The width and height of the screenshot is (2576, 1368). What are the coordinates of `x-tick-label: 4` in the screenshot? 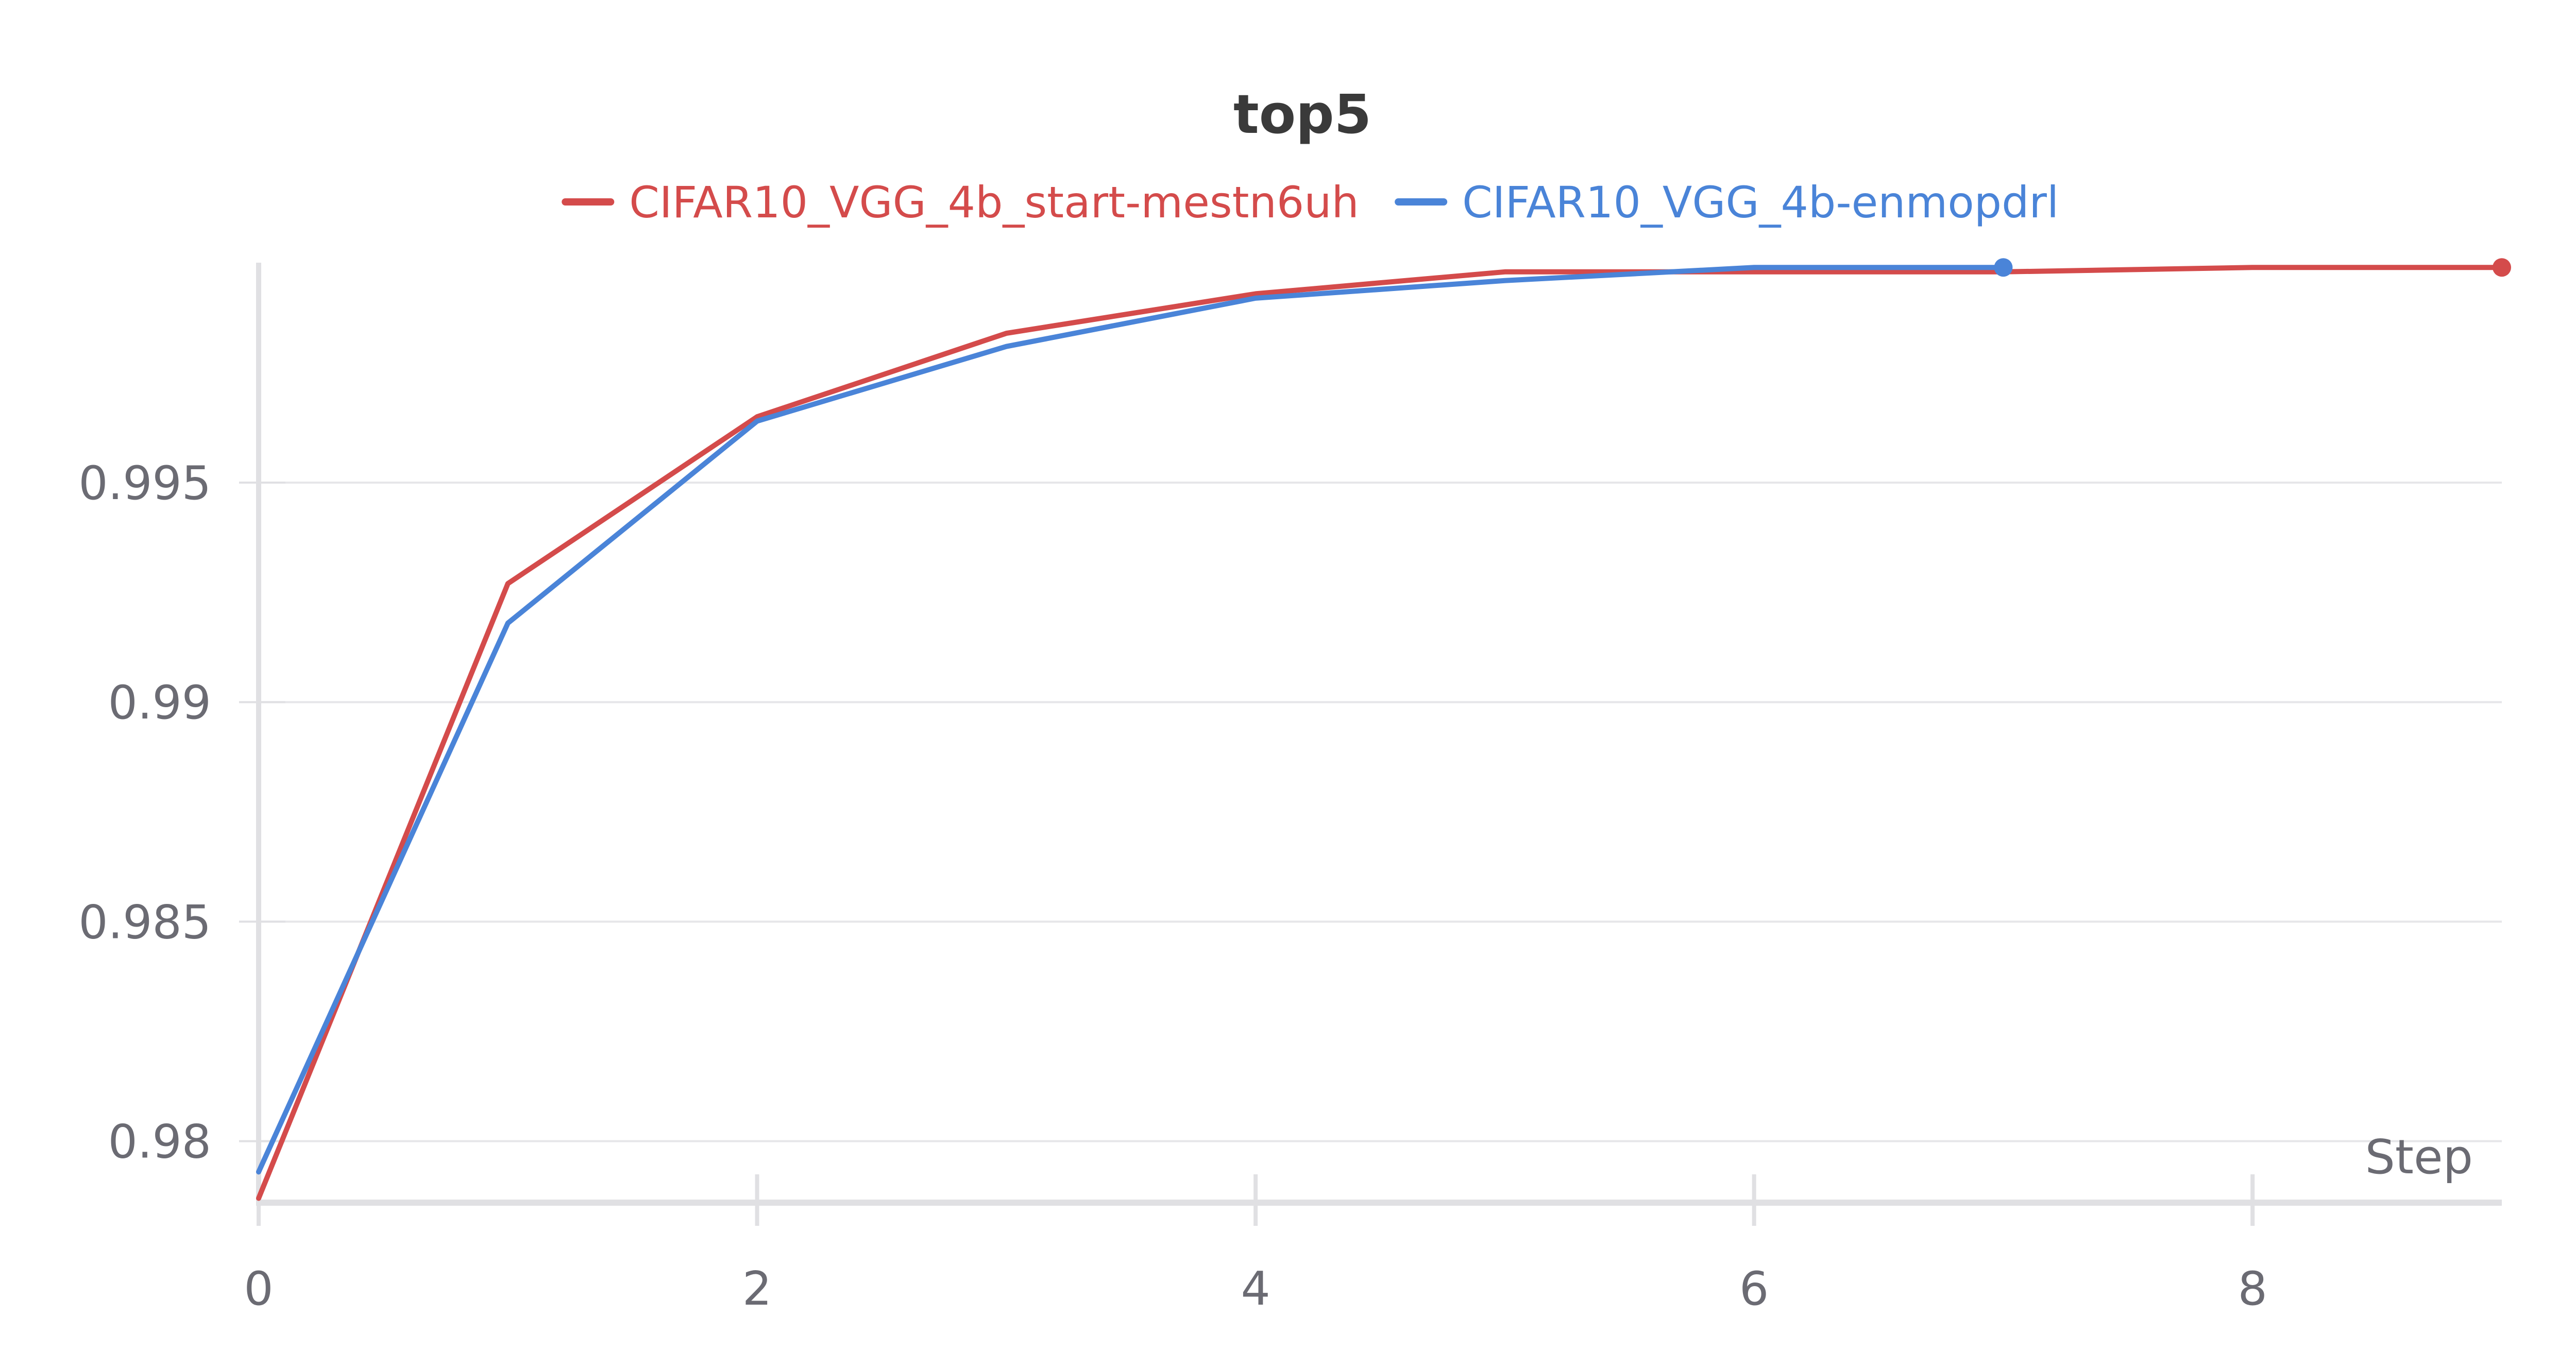 It's located at (1255, 1289).